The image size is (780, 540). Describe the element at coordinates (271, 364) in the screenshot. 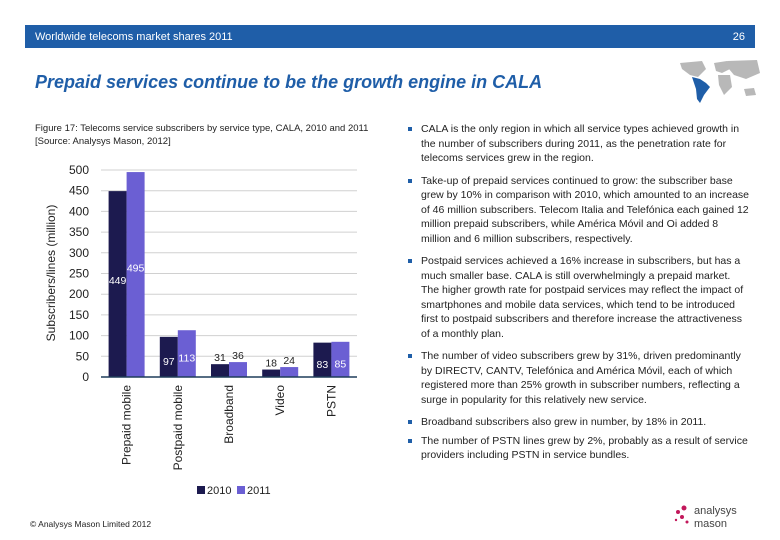

I see `data-label: 18` at that location.